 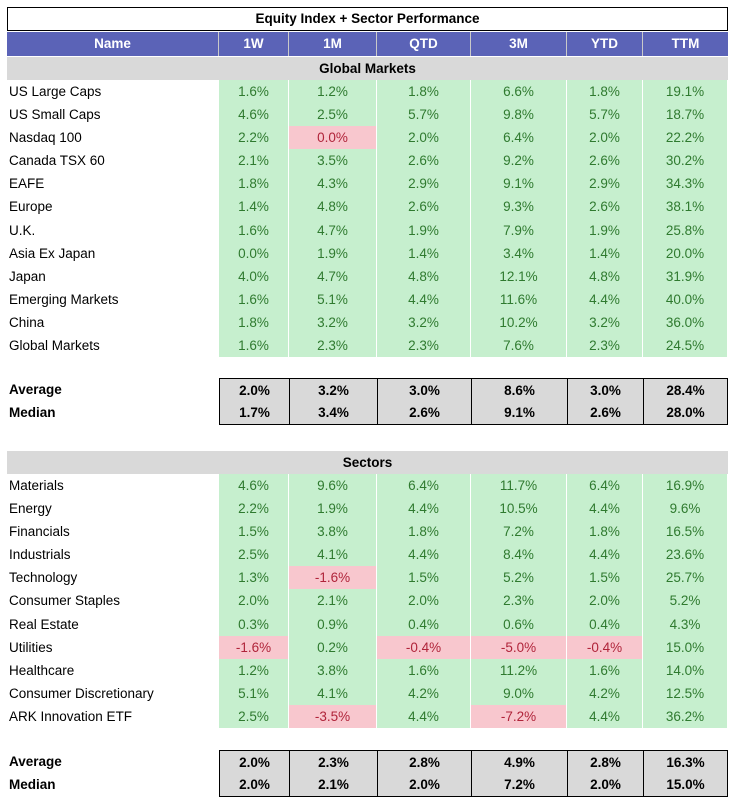 I want to click on row-name: Utilities, so click(x=31, y=647).